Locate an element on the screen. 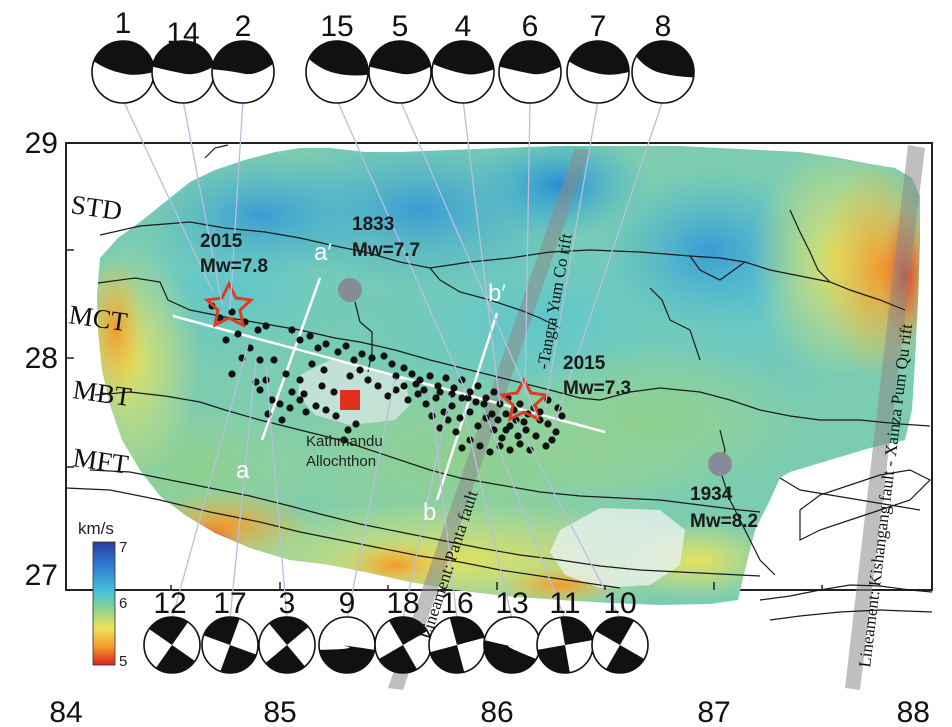  colorbar-tick: 7 is located at coordinates (123, 547).